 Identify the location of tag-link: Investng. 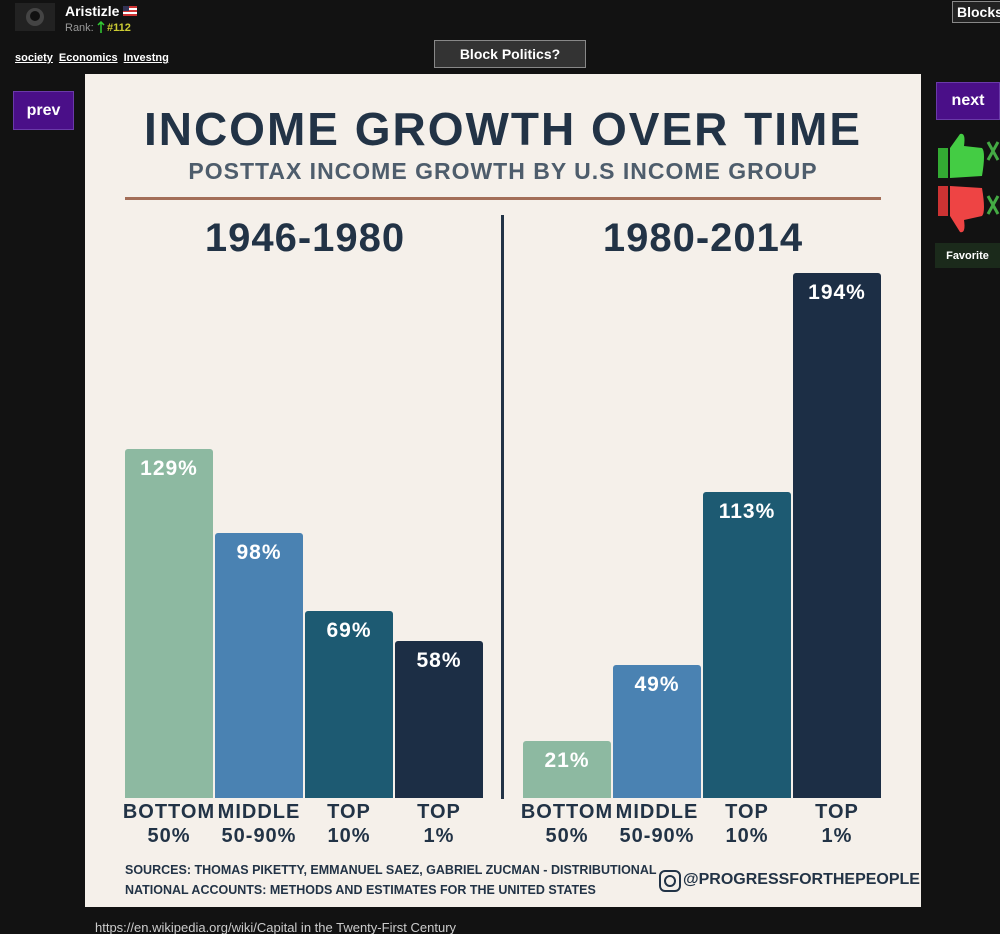
(146, 58).